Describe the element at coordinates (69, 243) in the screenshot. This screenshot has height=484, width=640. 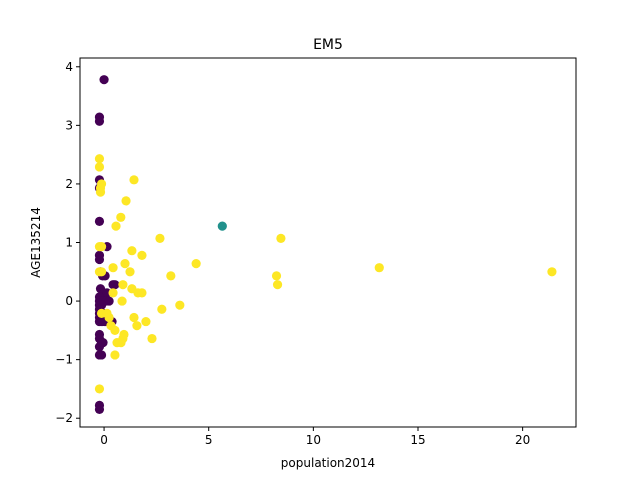
I see `y-tick-label: 1` at that location.